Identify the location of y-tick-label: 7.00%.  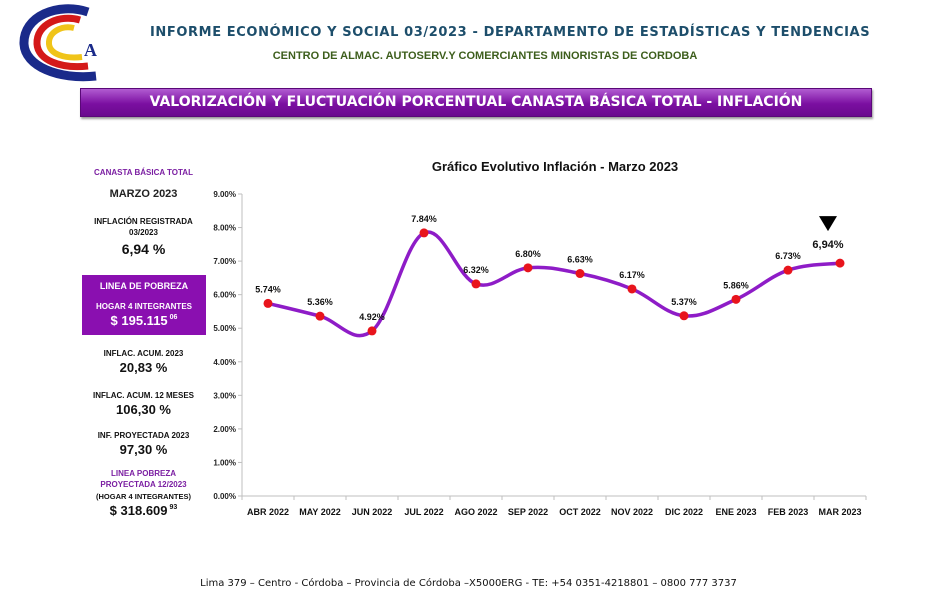
(224, 261).